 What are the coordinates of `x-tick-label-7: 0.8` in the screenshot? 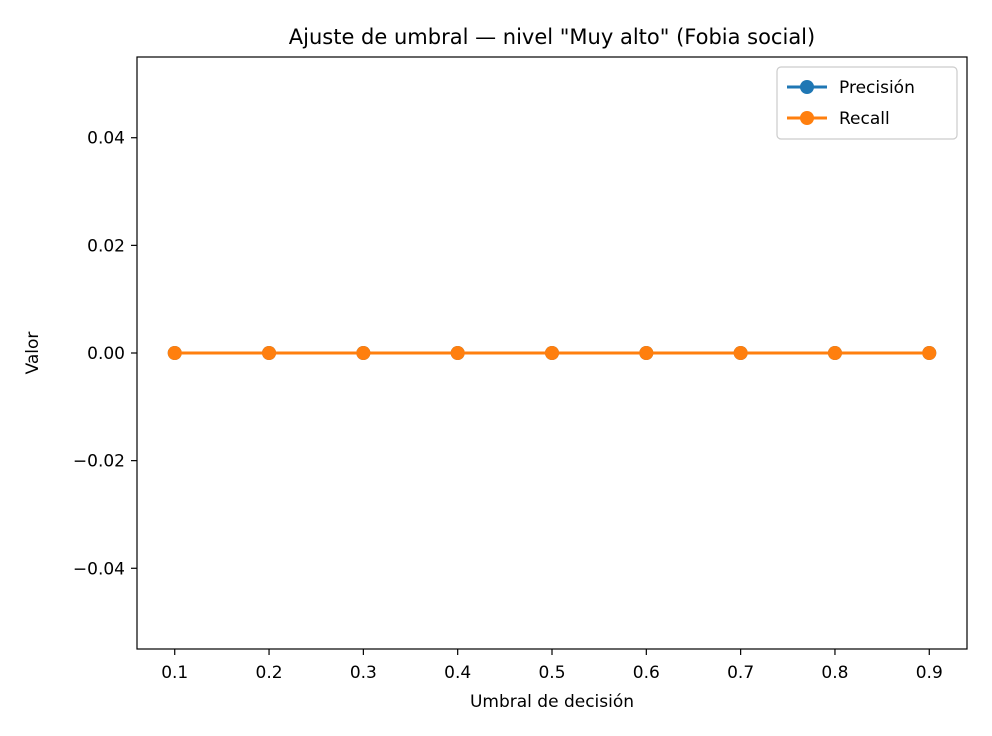 It's located at (834, 673).